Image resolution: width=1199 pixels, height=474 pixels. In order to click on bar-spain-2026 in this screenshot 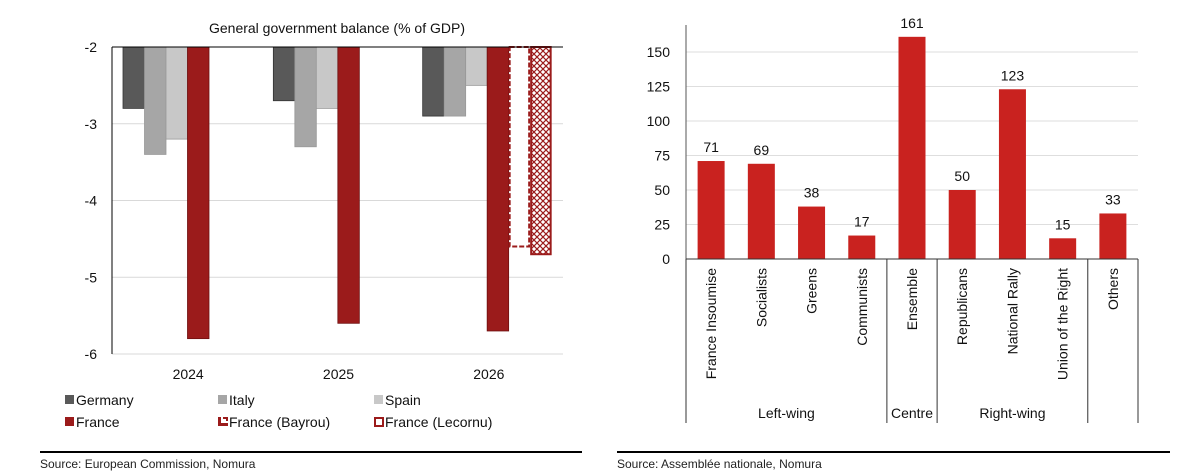, I will do `click(476, 66)`.